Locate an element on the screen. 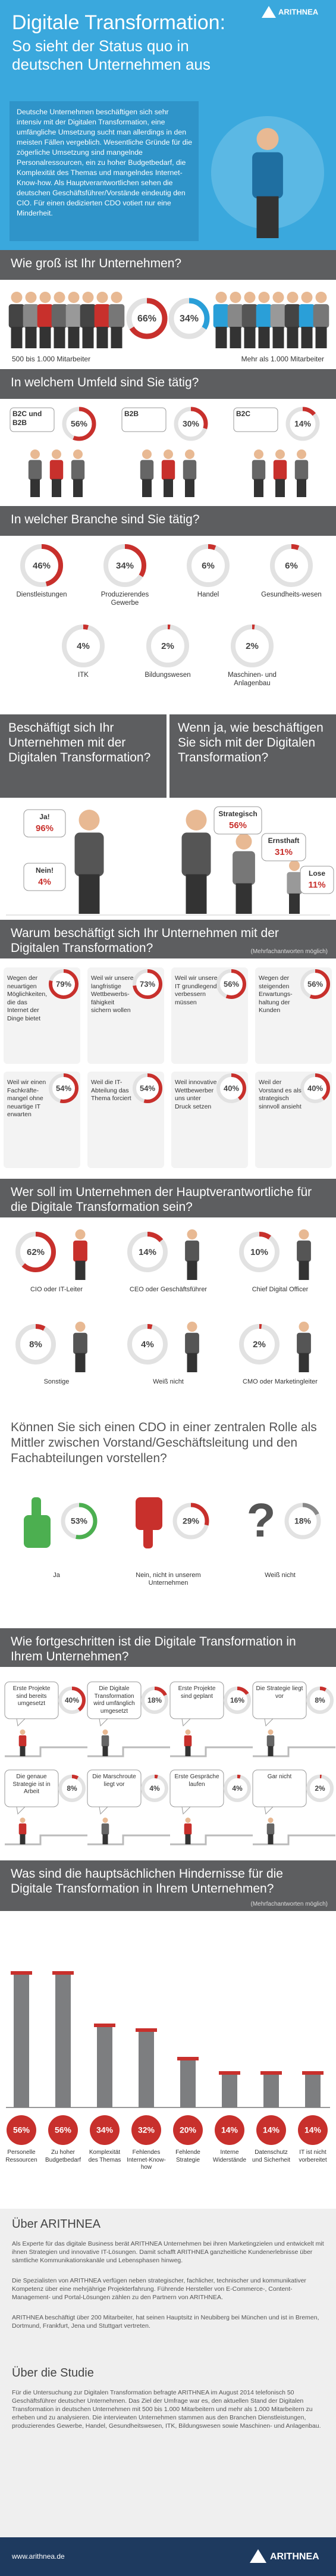  section-note: (Mehrfachantworten möglich) is located at coordinates (289, 951).